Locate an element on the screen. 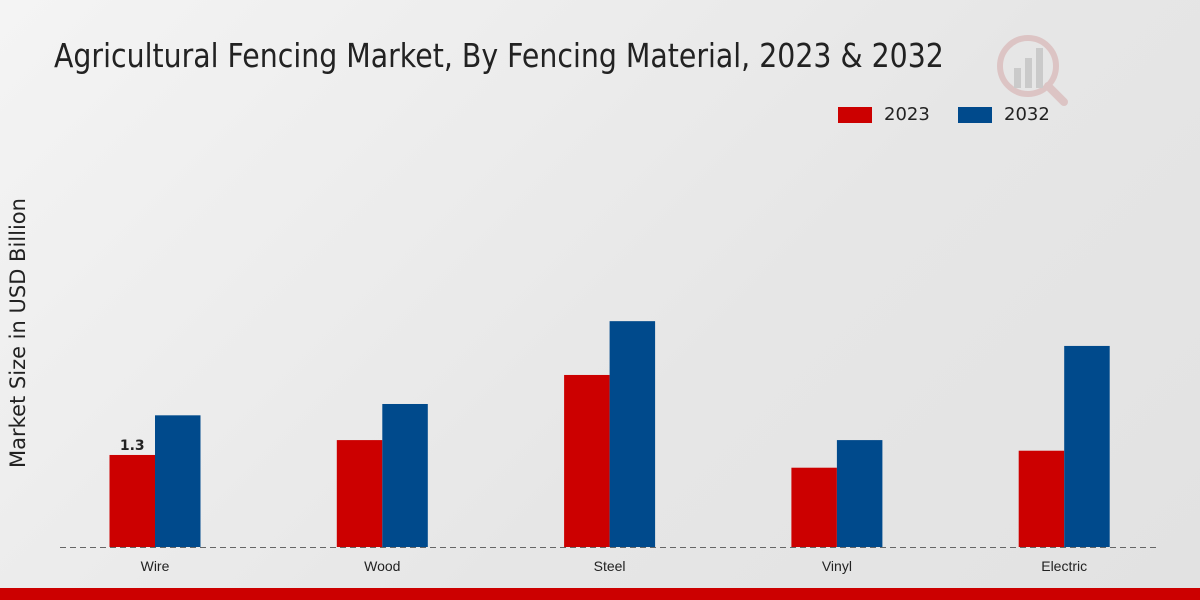  bar-wire-2023 is located at coordinates (132, 500).